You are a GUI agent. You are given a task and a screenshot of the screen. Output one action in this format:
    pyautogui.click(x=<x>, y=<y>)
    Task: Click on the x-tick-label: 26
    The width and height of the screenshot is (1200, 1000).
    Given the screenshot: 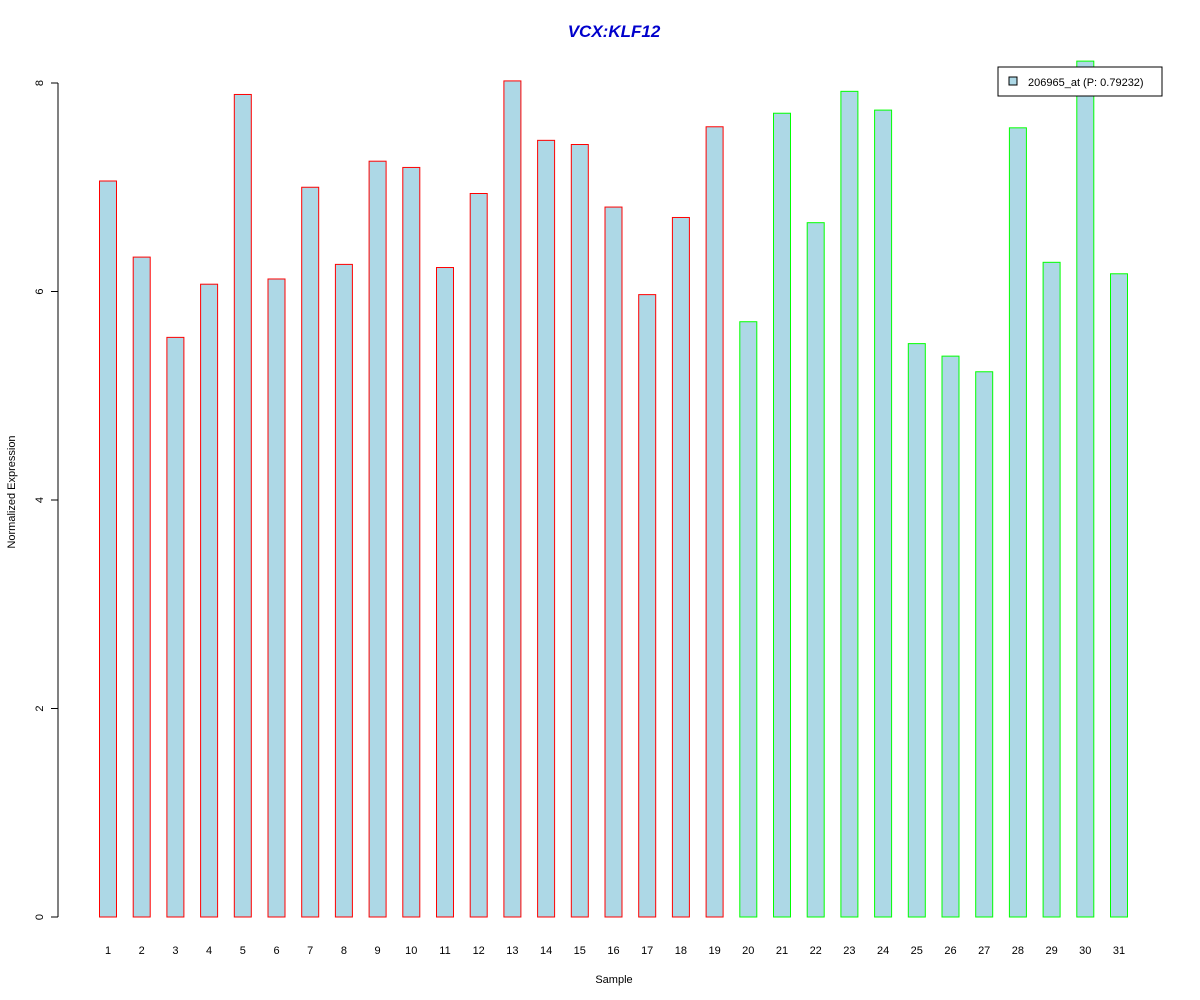 What is the action you would take?
    pyautogui.click(x=950, y=951)
    